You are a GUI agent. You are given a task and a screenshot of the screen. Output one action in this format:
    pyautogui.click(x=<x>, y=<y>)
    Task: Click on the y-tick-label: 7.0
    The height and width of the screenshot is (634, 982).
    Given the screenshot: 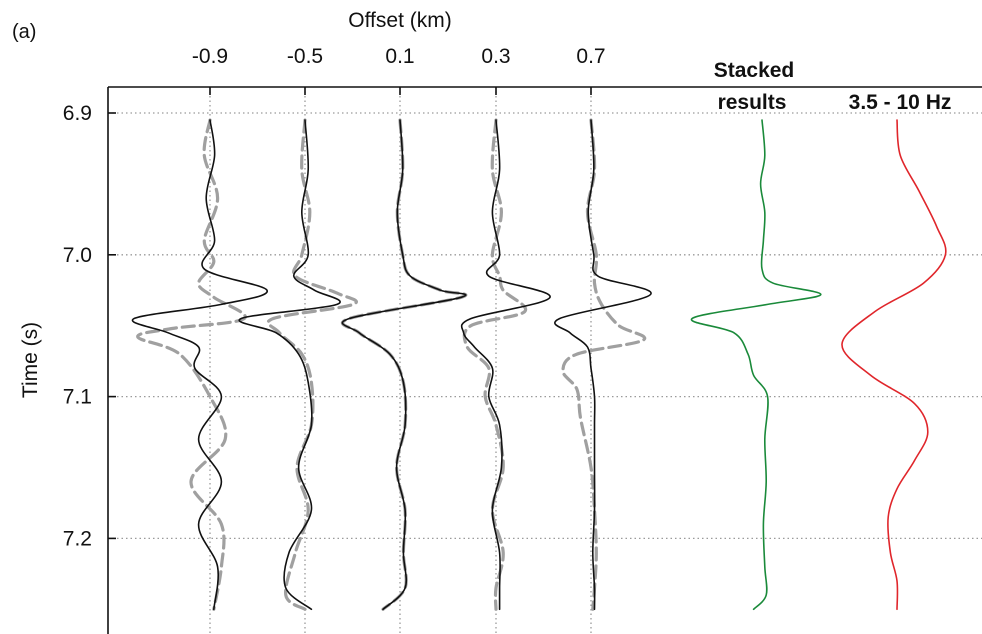 What is the action you would take?
    pyautogui.click(x=77, y=255)
    